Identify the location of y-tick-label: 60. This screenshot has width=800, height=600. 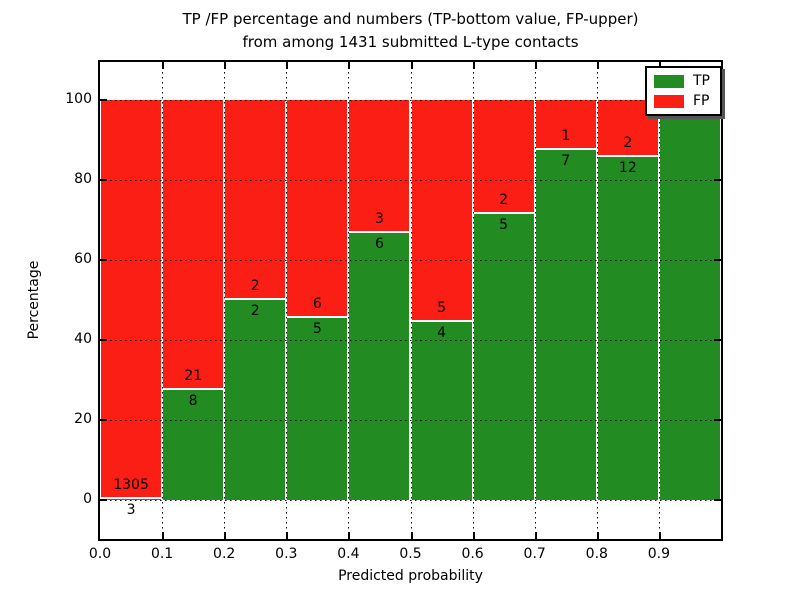
(83, 259).